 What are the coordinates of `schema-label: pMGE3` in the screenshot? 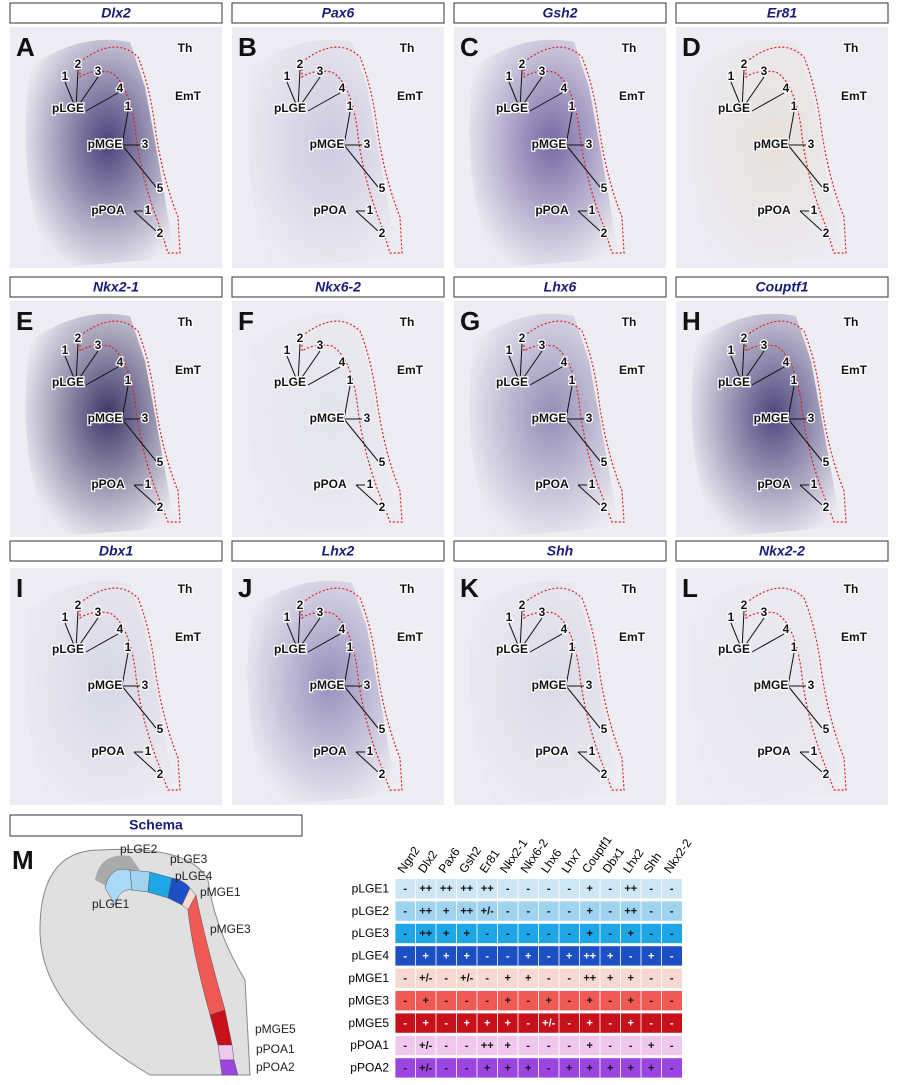 It's located at (230, 929).